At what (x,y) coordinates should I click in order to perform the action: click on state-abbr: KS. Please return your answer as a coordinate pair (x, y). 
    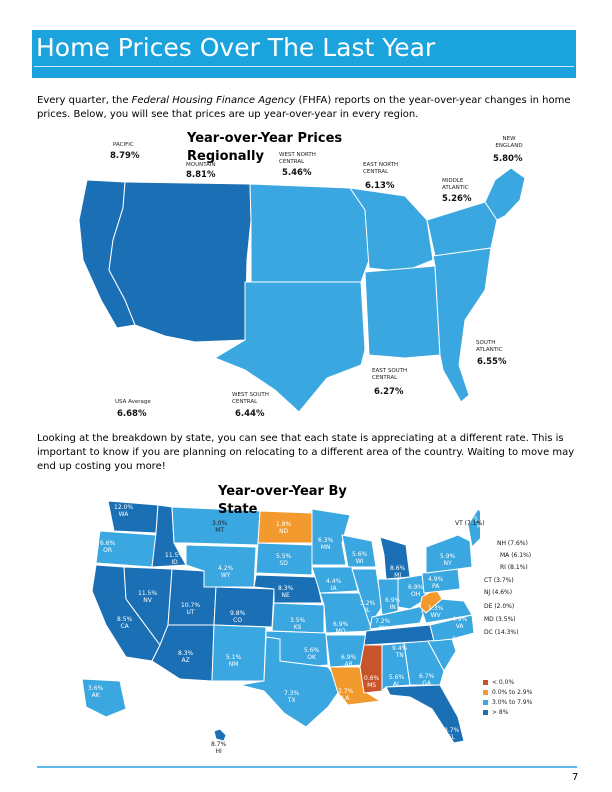
    Looking at the image, I should click on (297, 627).